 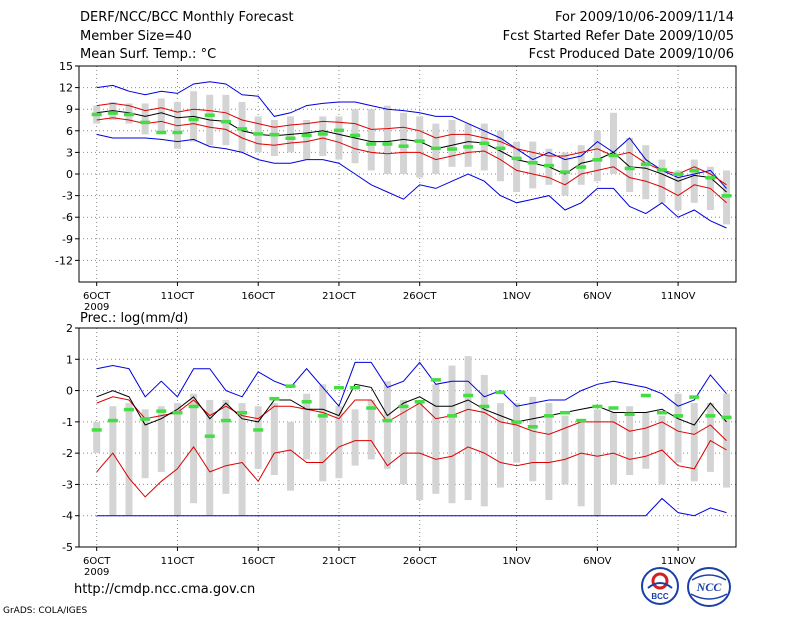 I want to click on temp-xtick-label: 11NOV, so click(x=678, y=296).